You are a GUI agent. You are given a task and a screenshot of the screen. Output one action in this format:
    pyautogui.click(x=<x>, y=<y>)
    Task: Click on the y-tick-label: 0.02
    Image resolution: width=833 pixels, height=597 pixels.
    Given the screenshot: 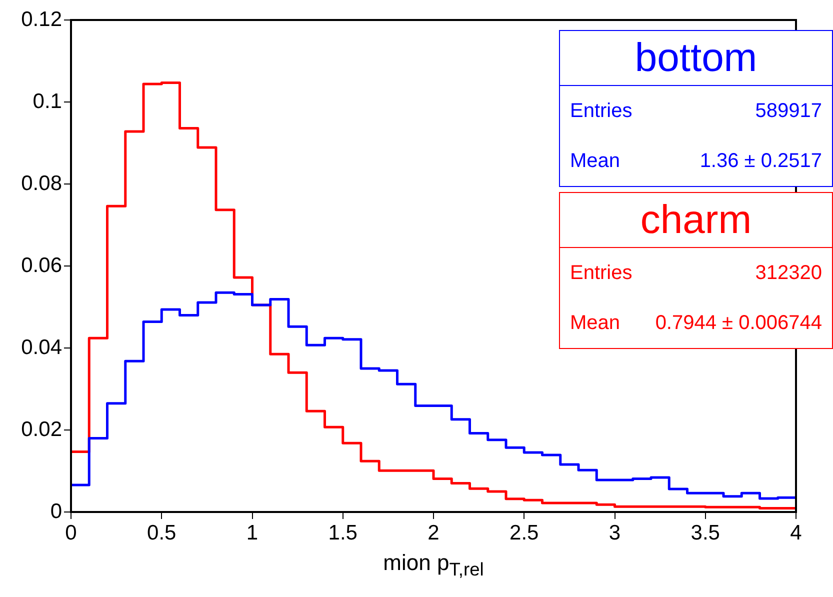 What is the action you would take?
    pyautogui.click(x=41, y=429)
    